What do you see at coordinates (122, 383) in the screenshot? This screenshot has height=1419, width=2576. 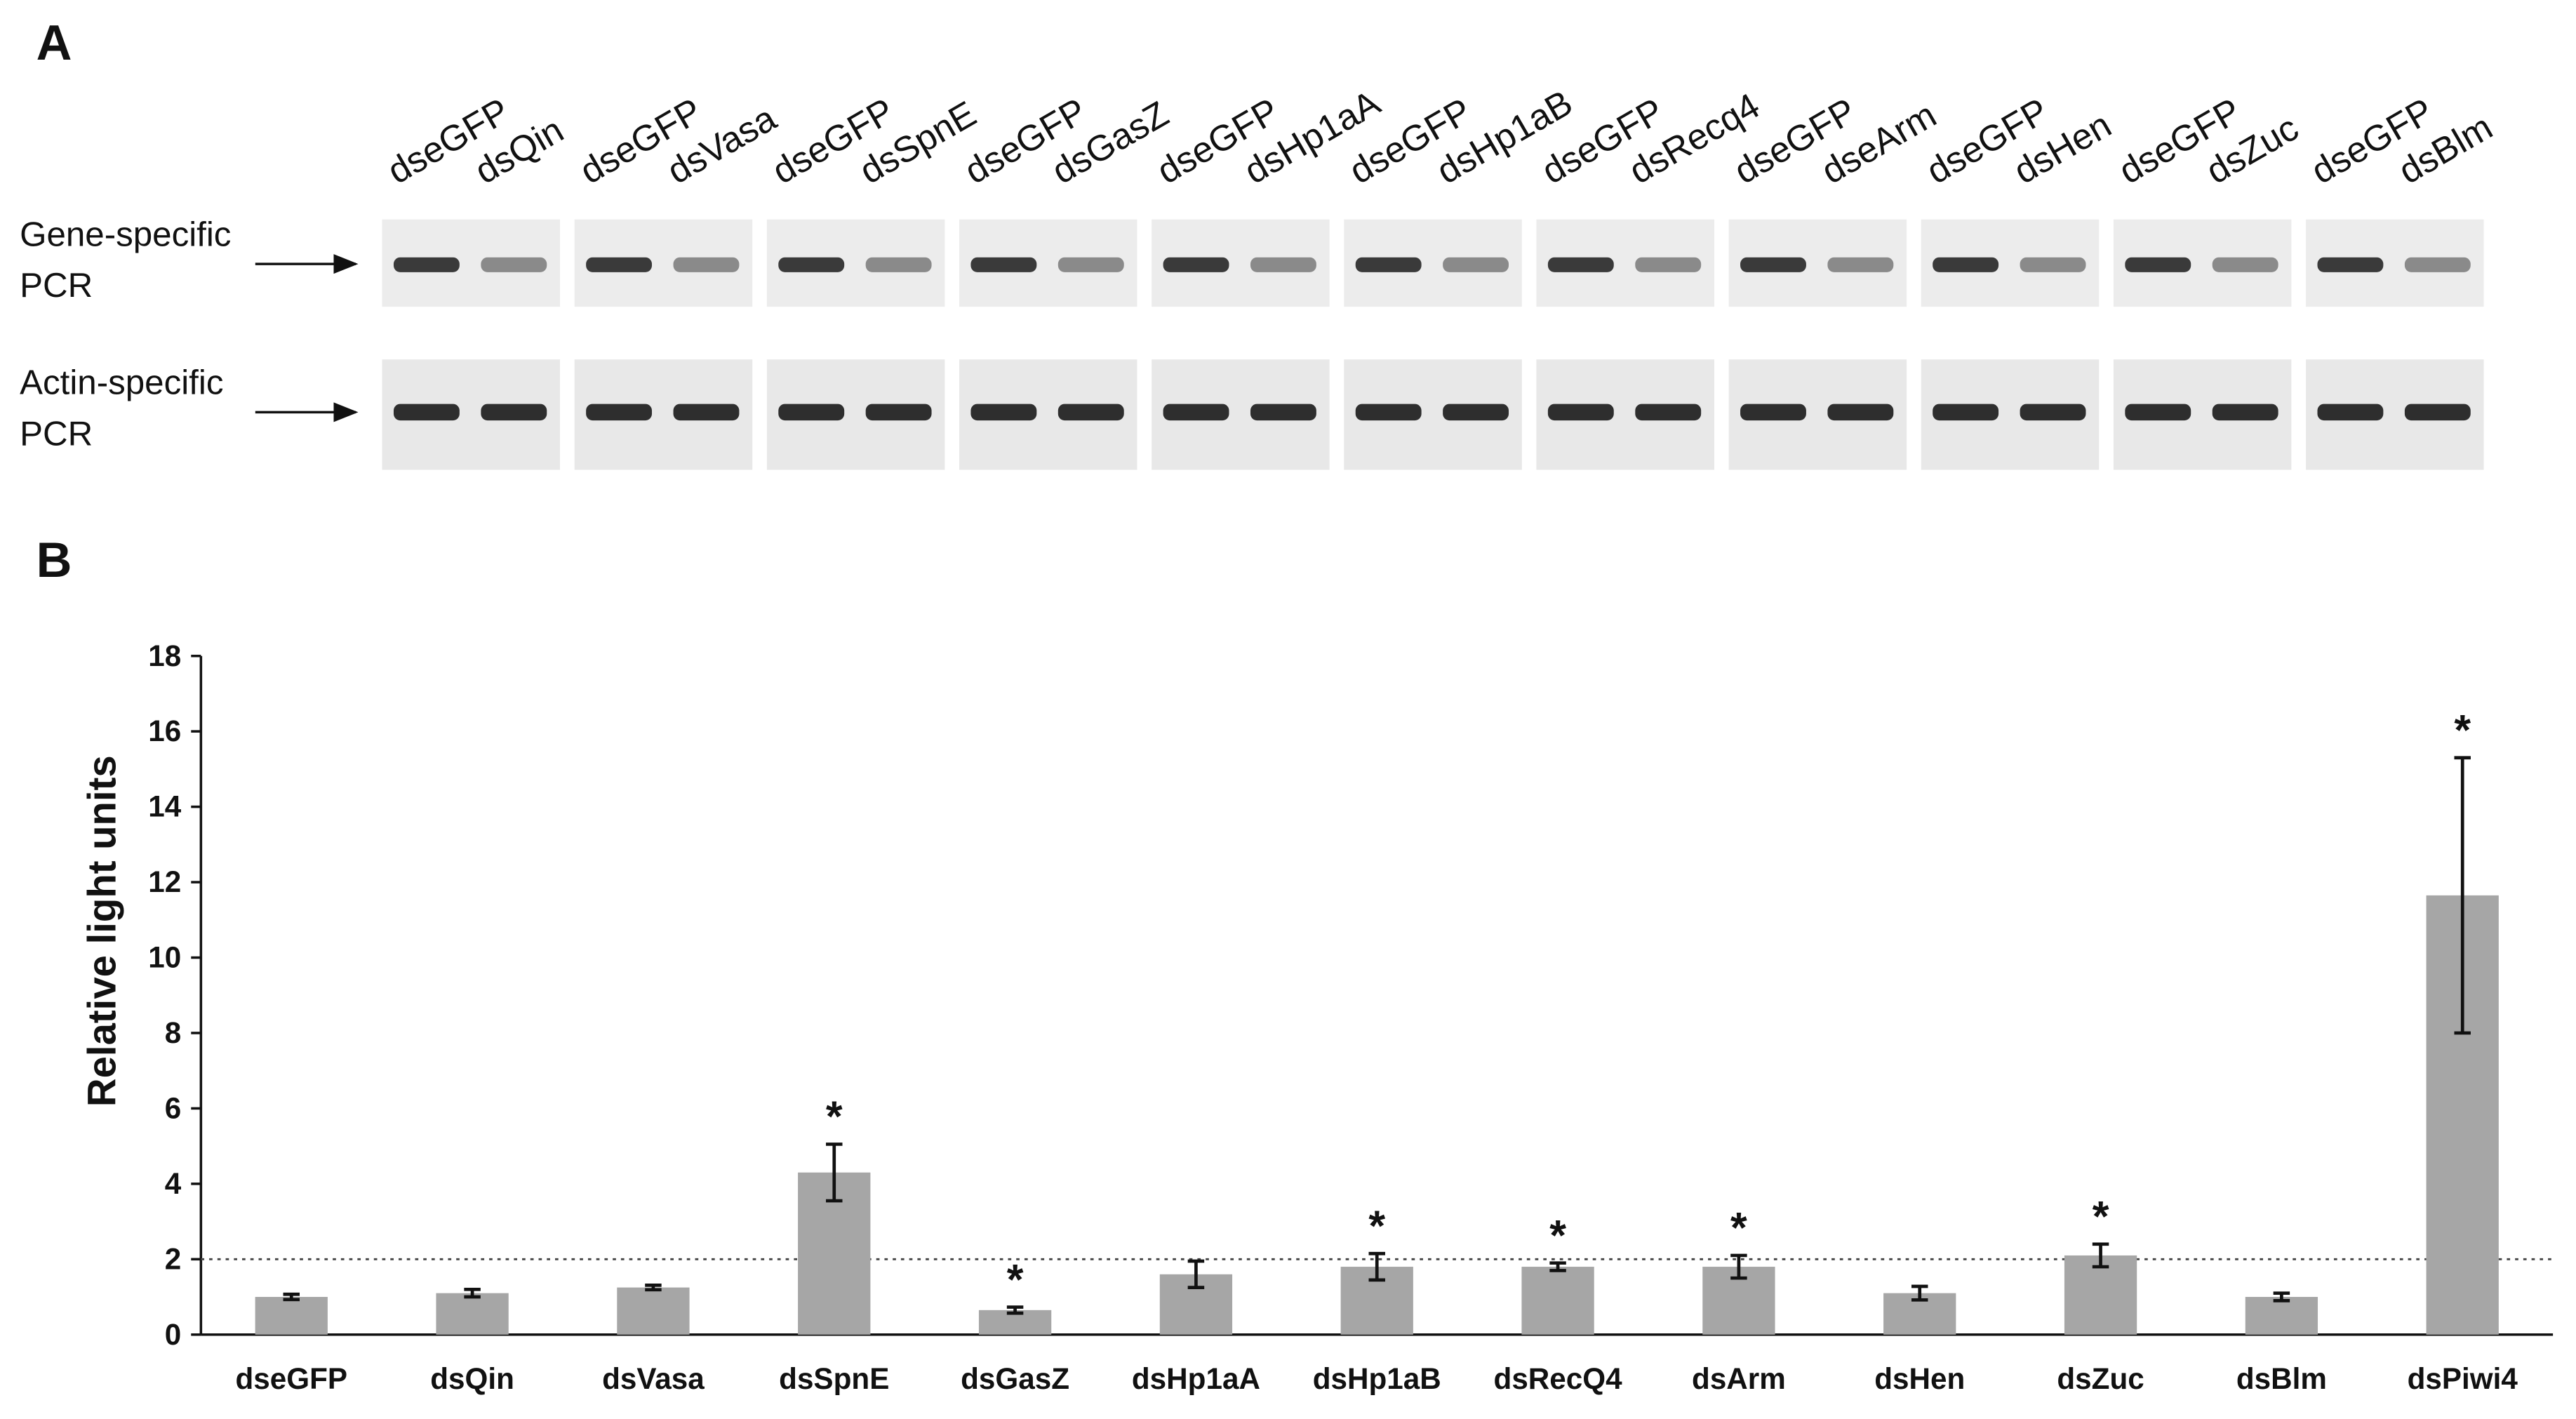 I see `row-label: Actin-specific` at bounding box center [122, 383].